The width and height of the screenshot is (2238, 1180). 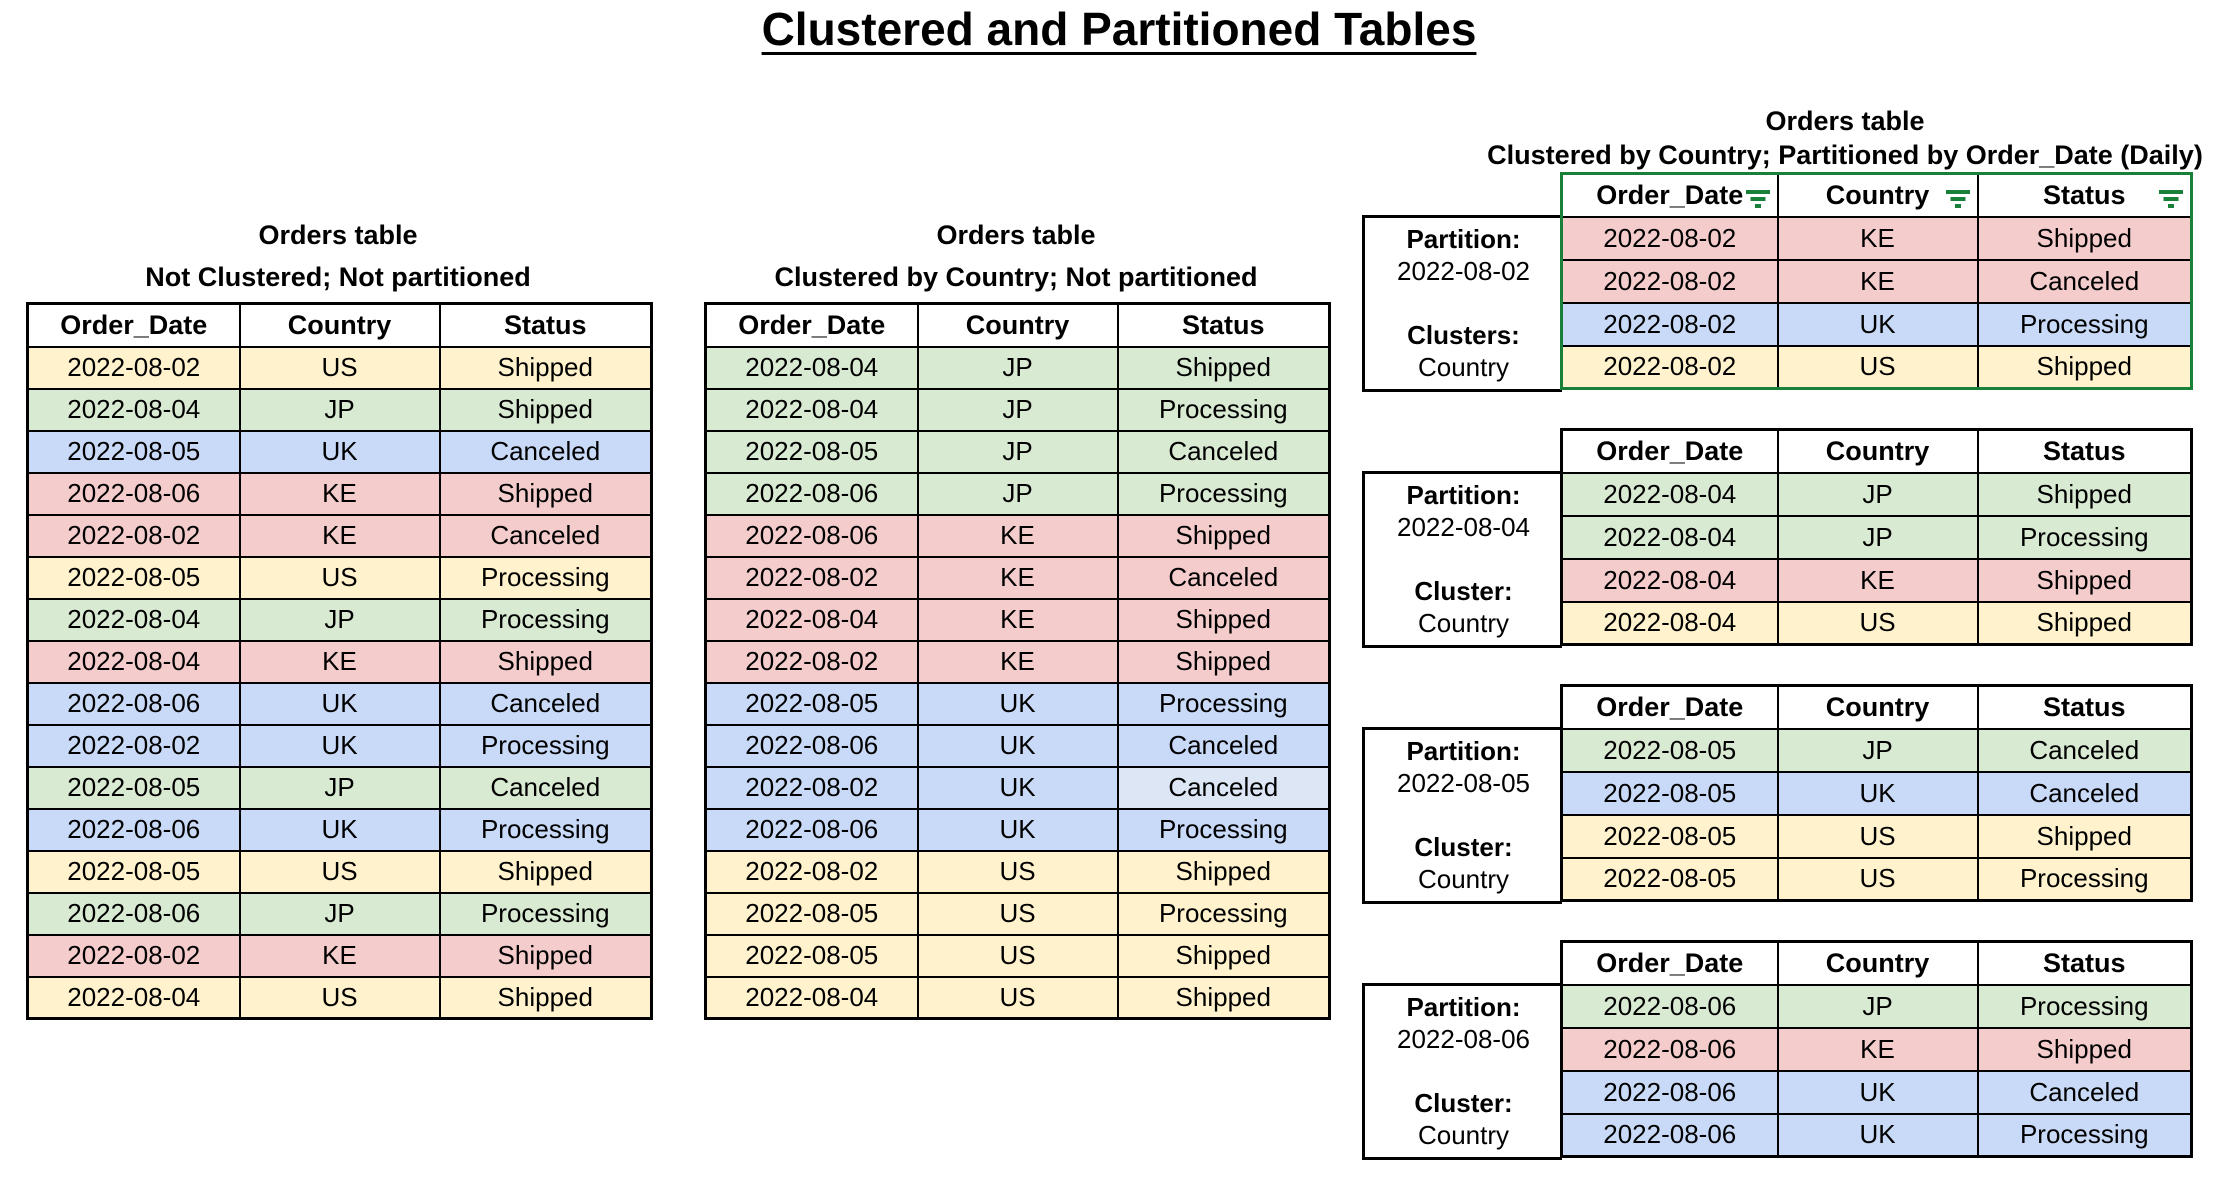 I want to click on partition-info: Partition: 2022-08-06, so click(x=1463, y=1023).